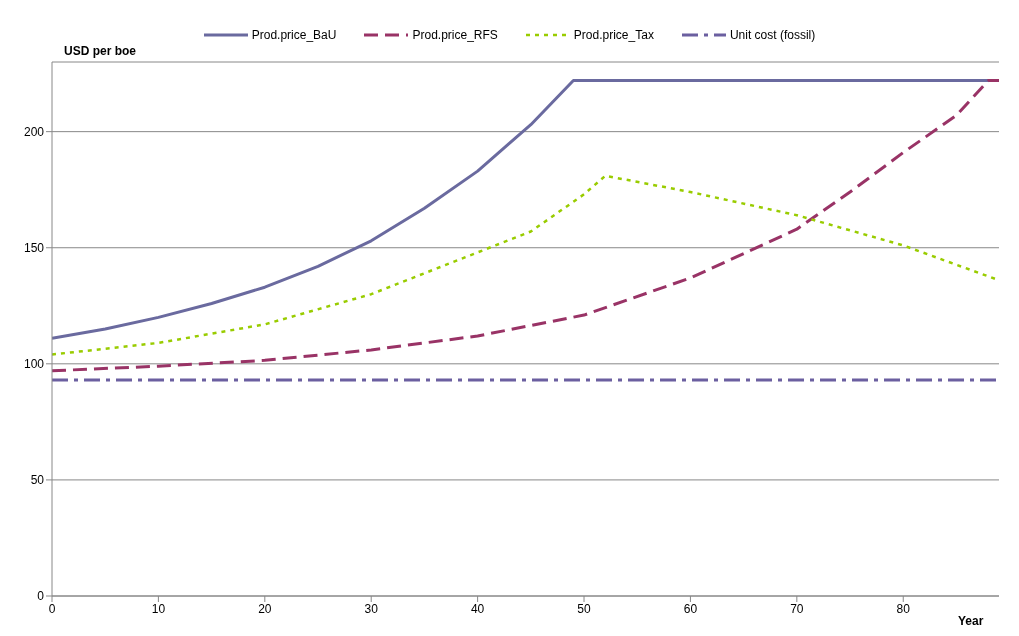 This screenshot has height=636, width=1019. Describe the element at coordinates (37, 480) in the screenshot. I see `y-tick-label: 50` at that location.